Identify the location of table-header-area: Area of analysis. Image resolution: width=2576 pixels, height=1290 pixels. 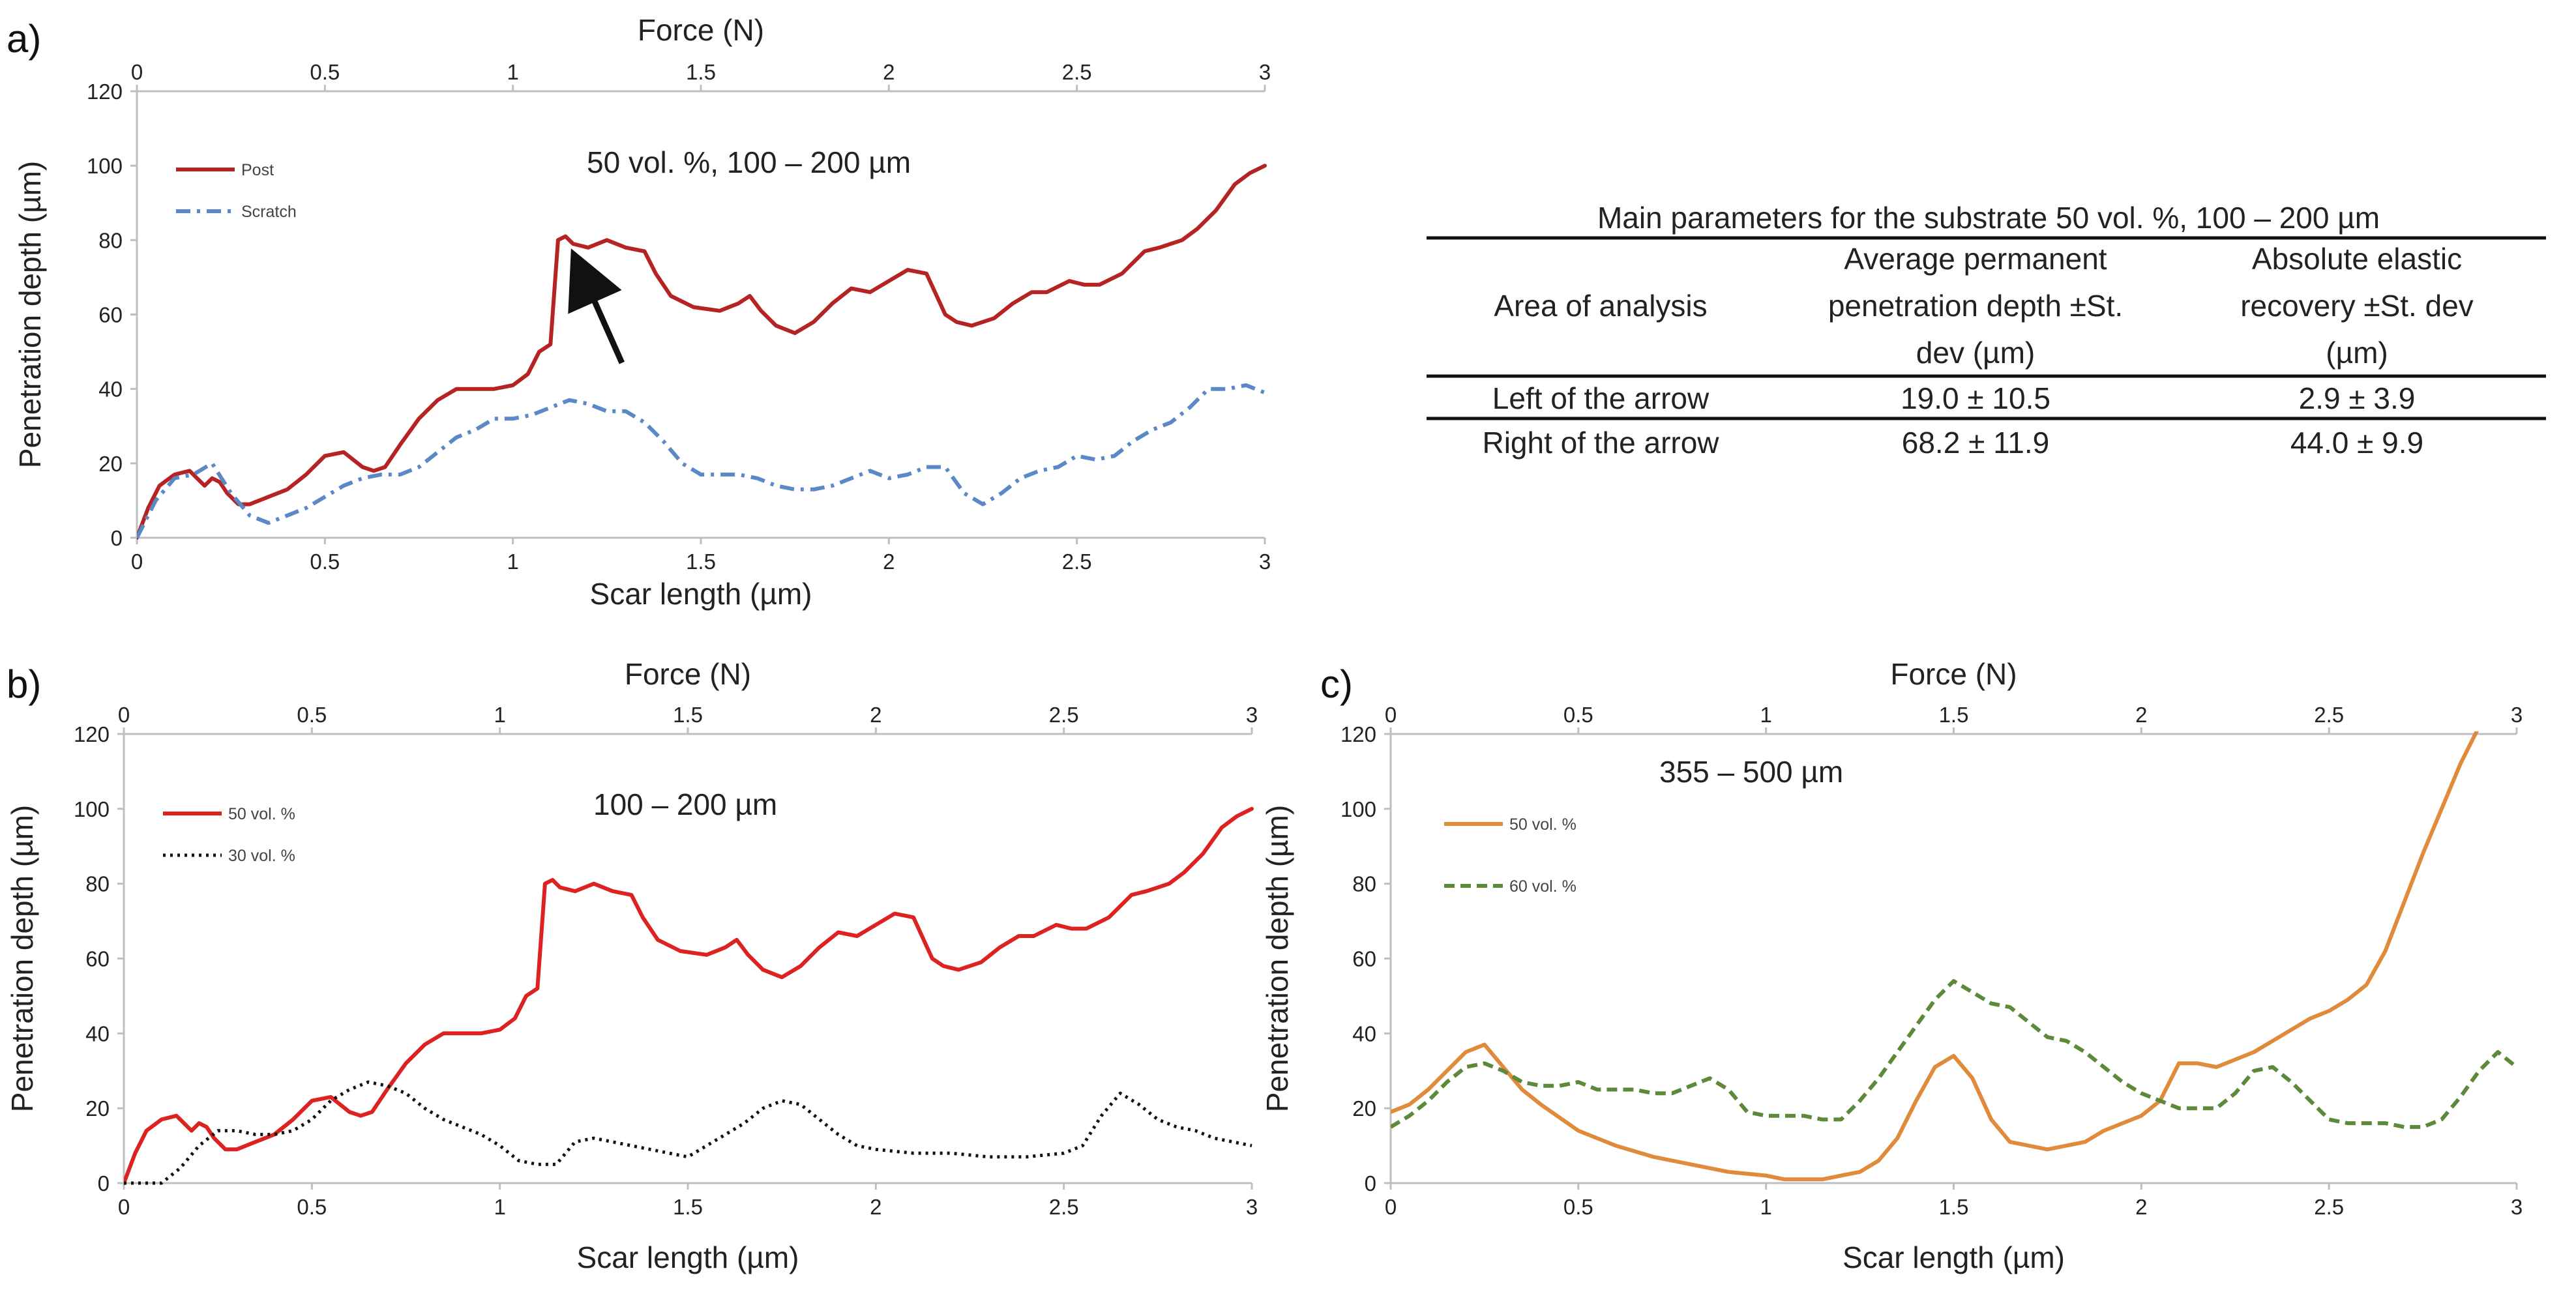
(1600, 306).